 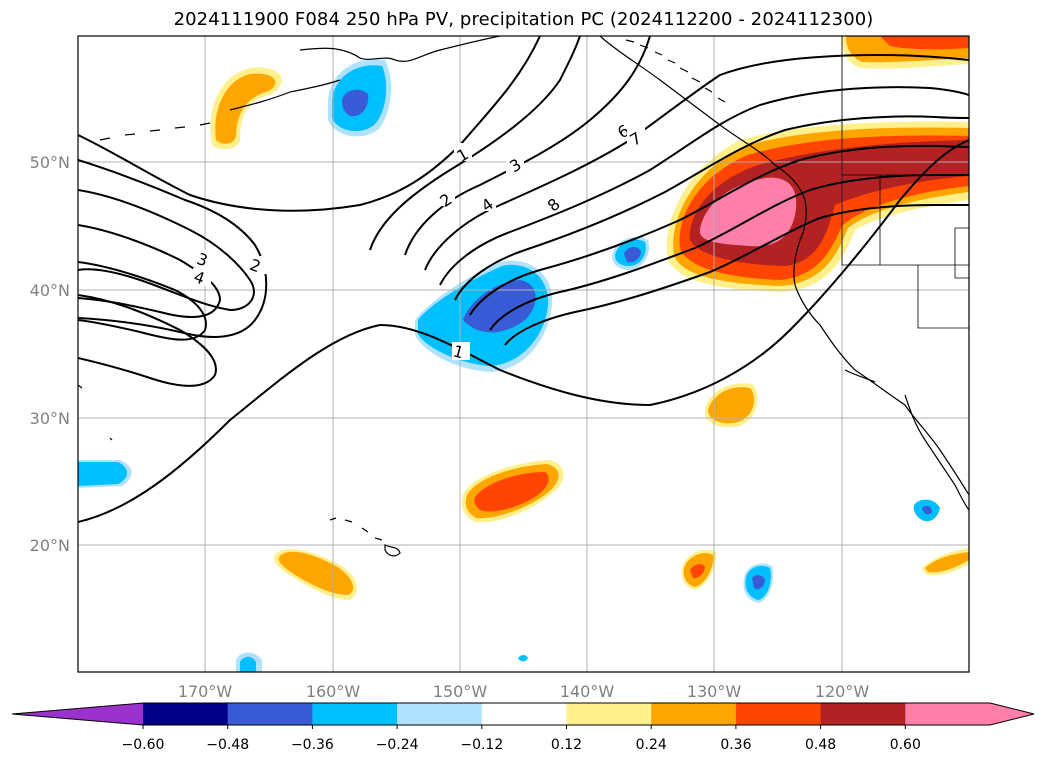 I want to click on precip-anomaly-bering, so click(x=246, y=108).